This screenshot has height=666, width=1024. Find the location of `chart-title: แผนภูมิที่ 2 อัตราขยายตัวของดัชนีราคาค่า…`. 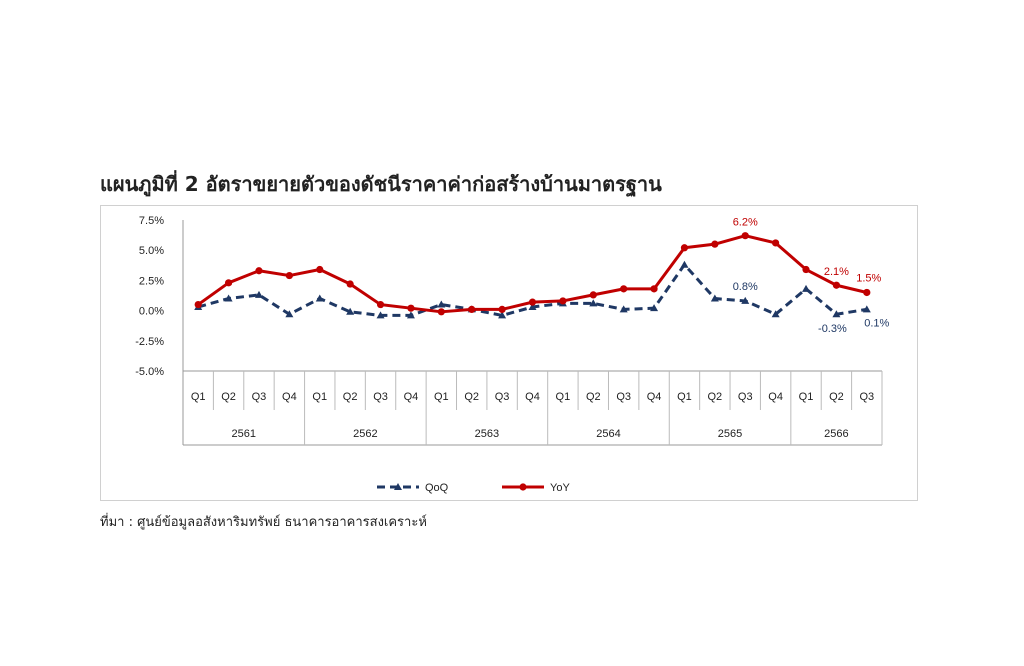

chart-title: แผนภูมิที่ 2 อัตราขยายตัวของดัชนีราคาค่า… is located at coordinates (381, 184).